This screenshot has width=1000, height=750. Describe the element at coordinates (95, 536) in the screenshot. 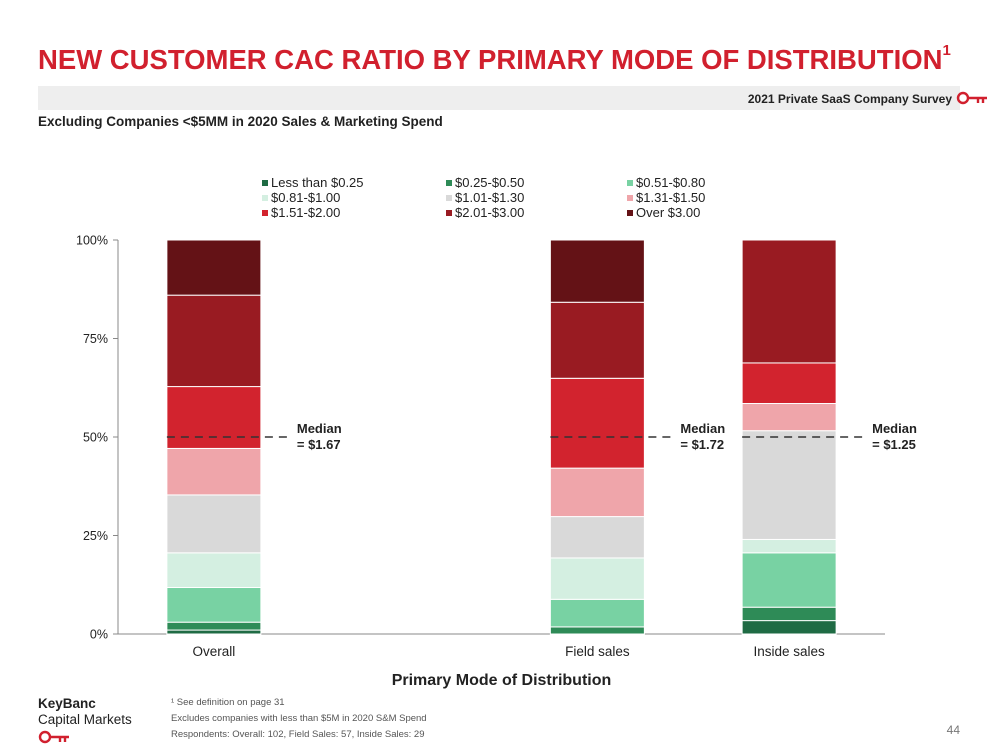

I see `y-tick-label: 25%` at that location.